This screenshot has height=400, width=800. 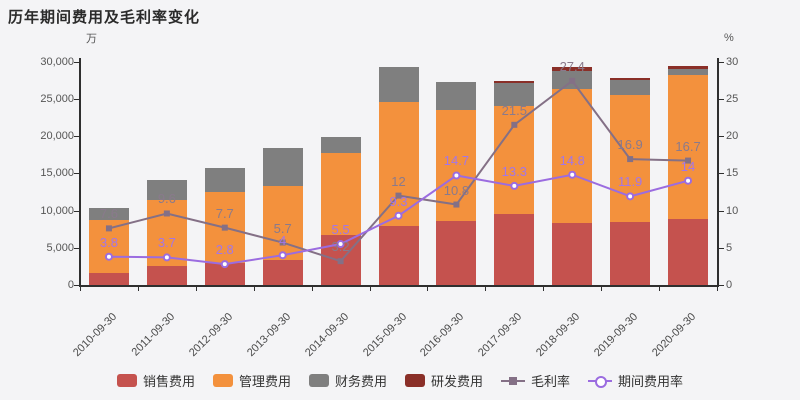 What do you see at coordinates (732, 61) in the screenshot?
I see `right-axis-tick-label: 30` at bounding box center [732, 61].